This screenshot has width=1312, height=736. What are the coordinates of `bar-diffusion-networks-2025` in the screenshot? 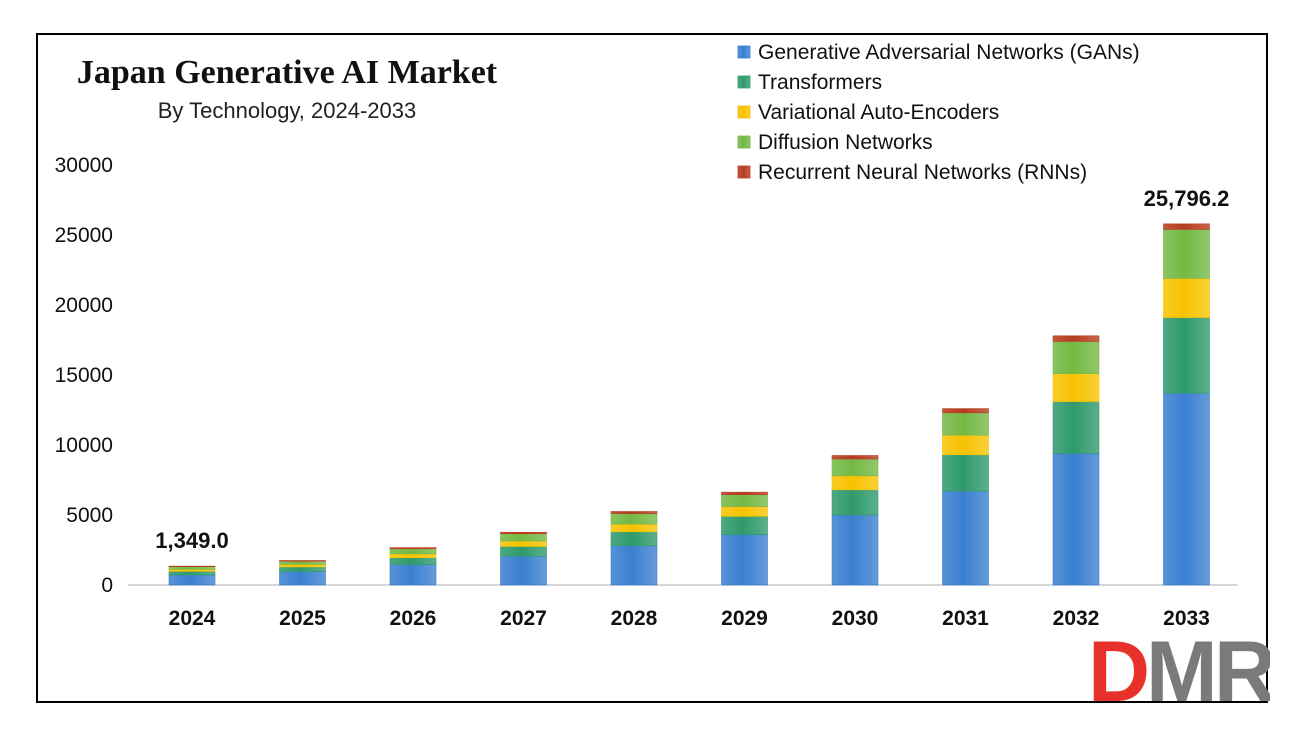 It's located at (302, 562).